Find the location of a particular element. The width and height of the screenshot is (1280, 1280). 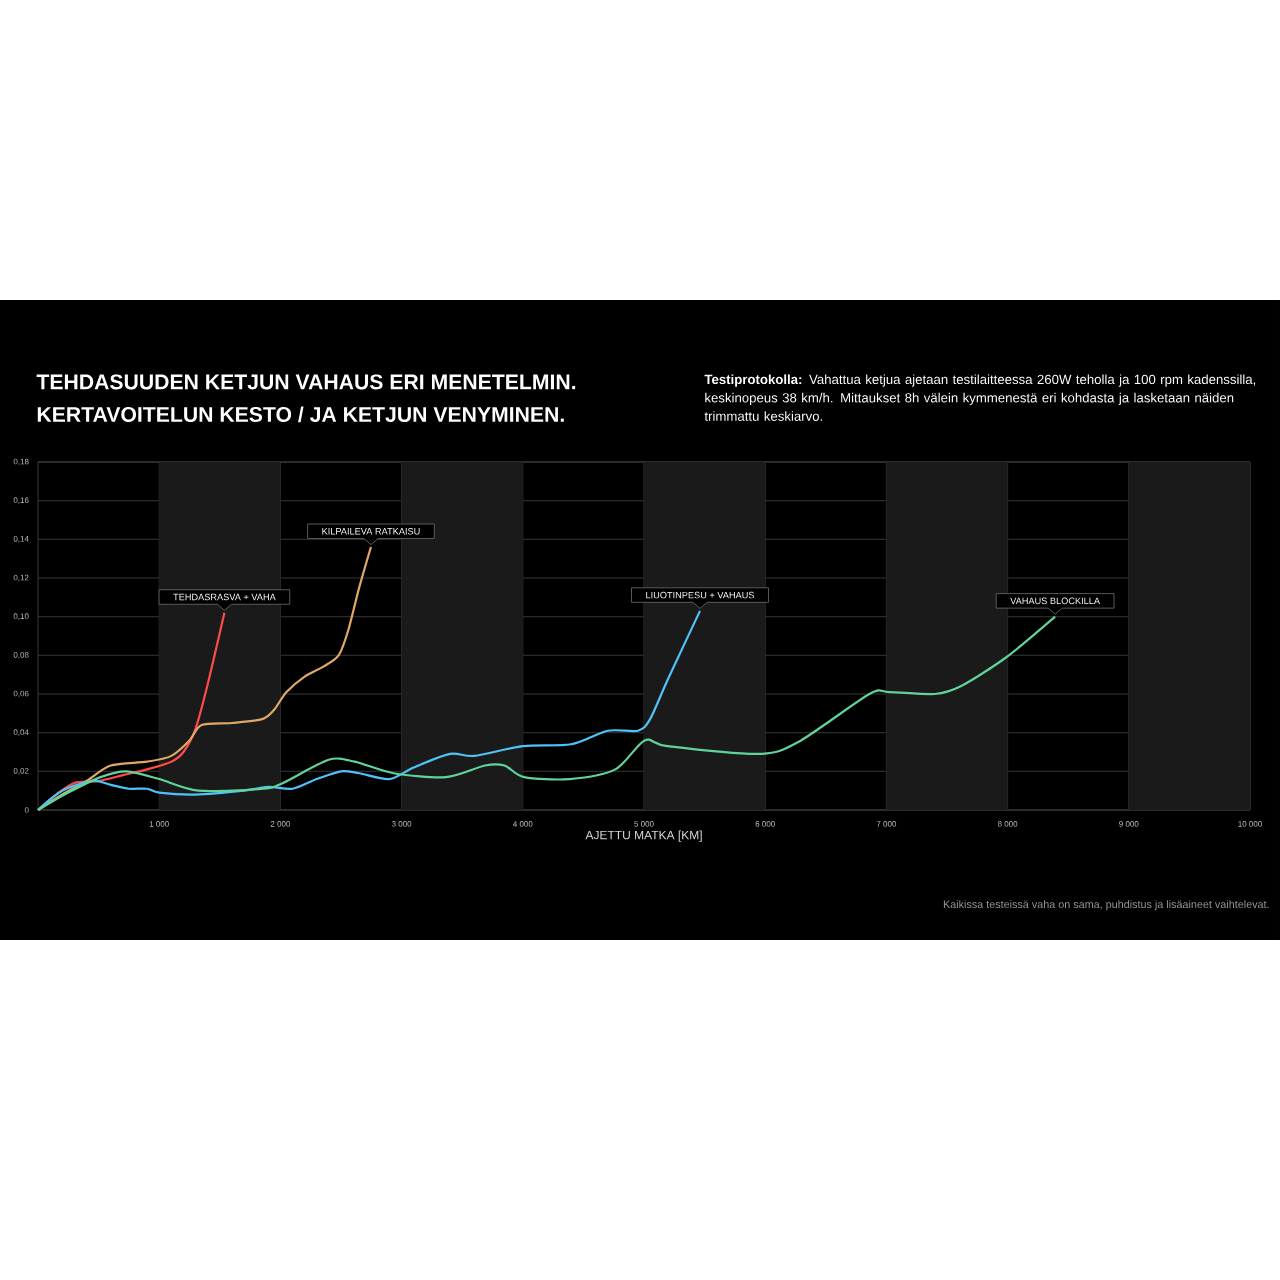

chart-subtitle: KERTAVOITELUN KESTO / JA KETJUN VENYMINEN. is located at coordinates (300, 414).